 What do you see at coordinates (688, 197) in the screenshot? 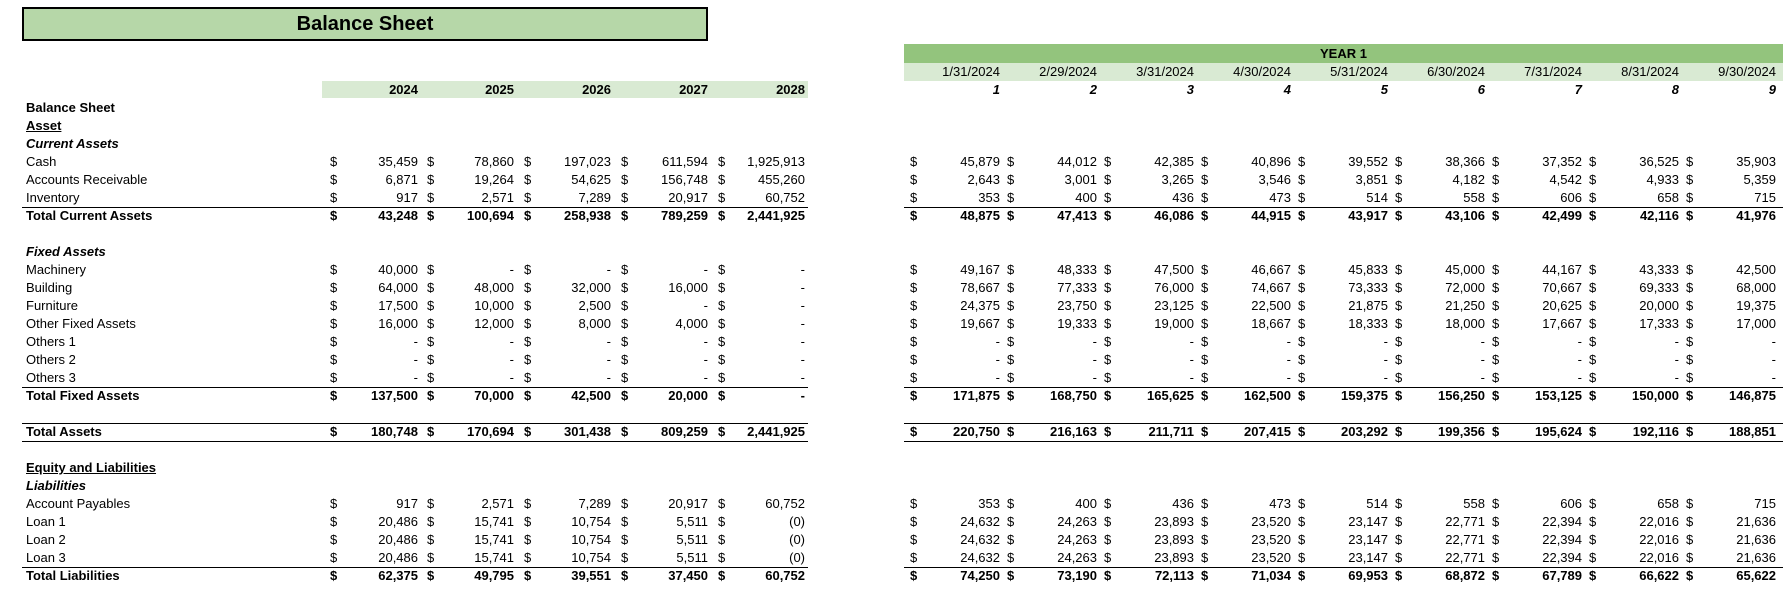
I see `annual-value: 20,917` at bounding box center [688, 197].